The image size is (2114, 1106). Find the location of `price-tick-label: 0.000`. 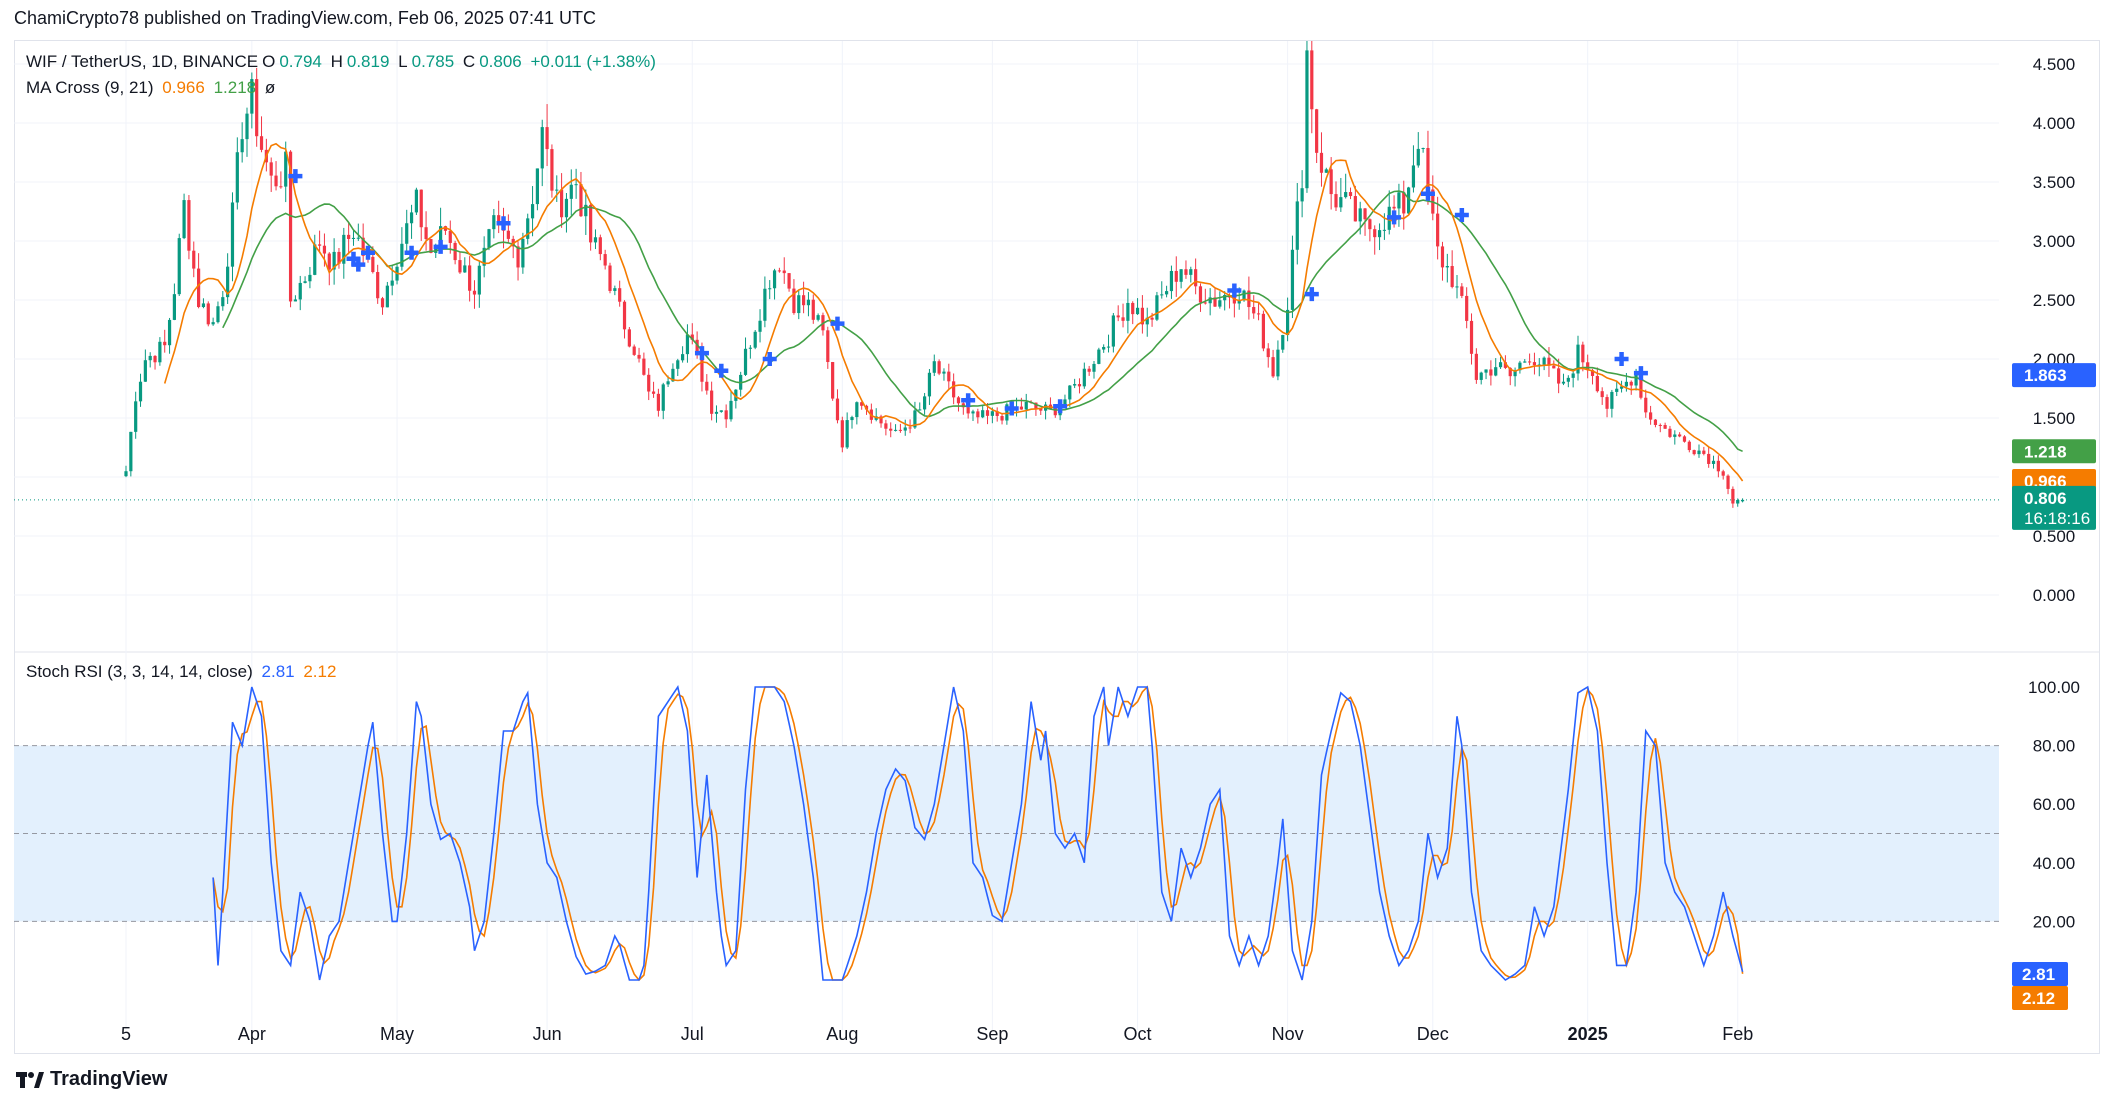

price-tick-label: 0.000 is located at coordinates (2054, 595).